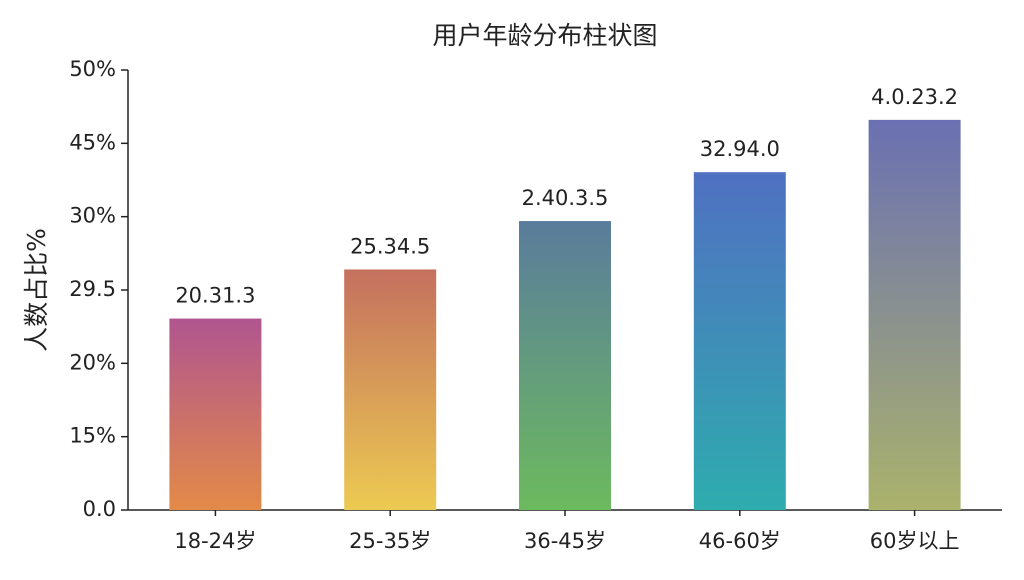 The height and width of the screenshot is (580, 1024). I want to click on y-axis-label: 人数占比%, so click(36, 290).